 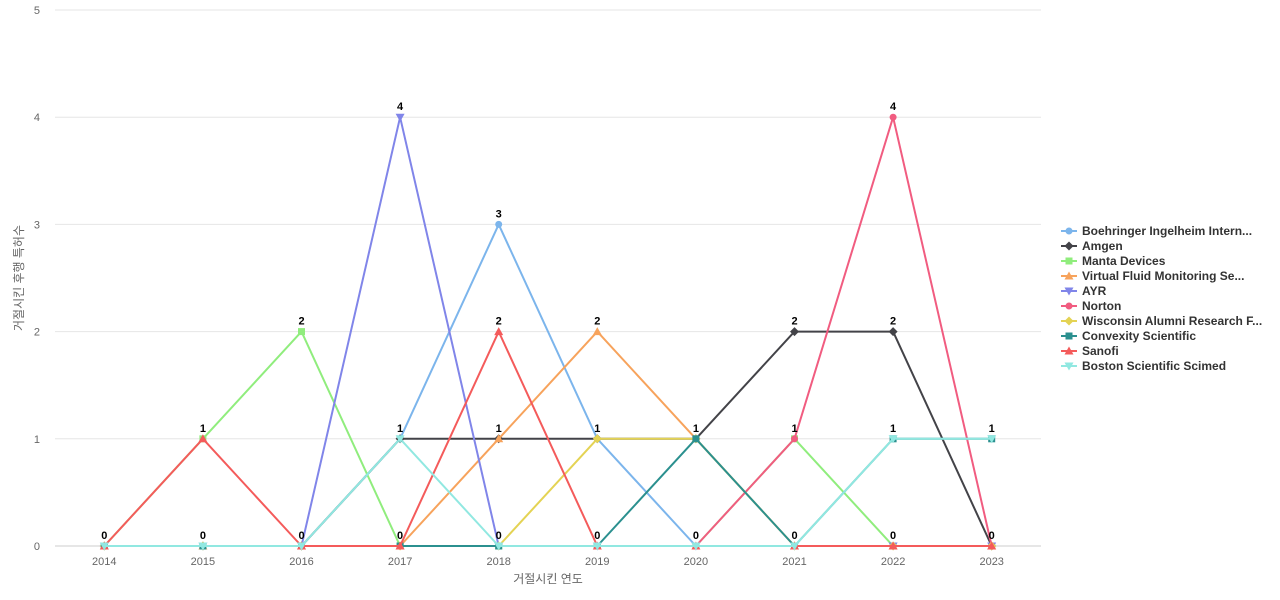 I want to click on x-tick-label: 2015, so click(x=203, y=562).